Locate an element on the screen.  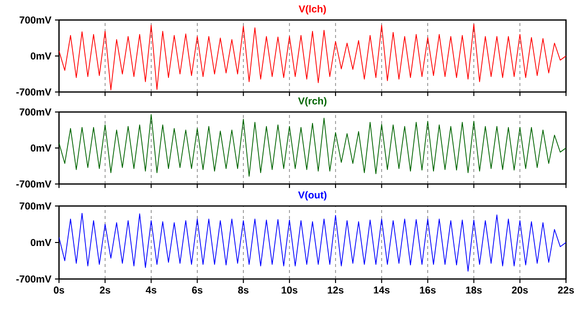
chart-title: V(rch) is located at coordinates (312, 101).